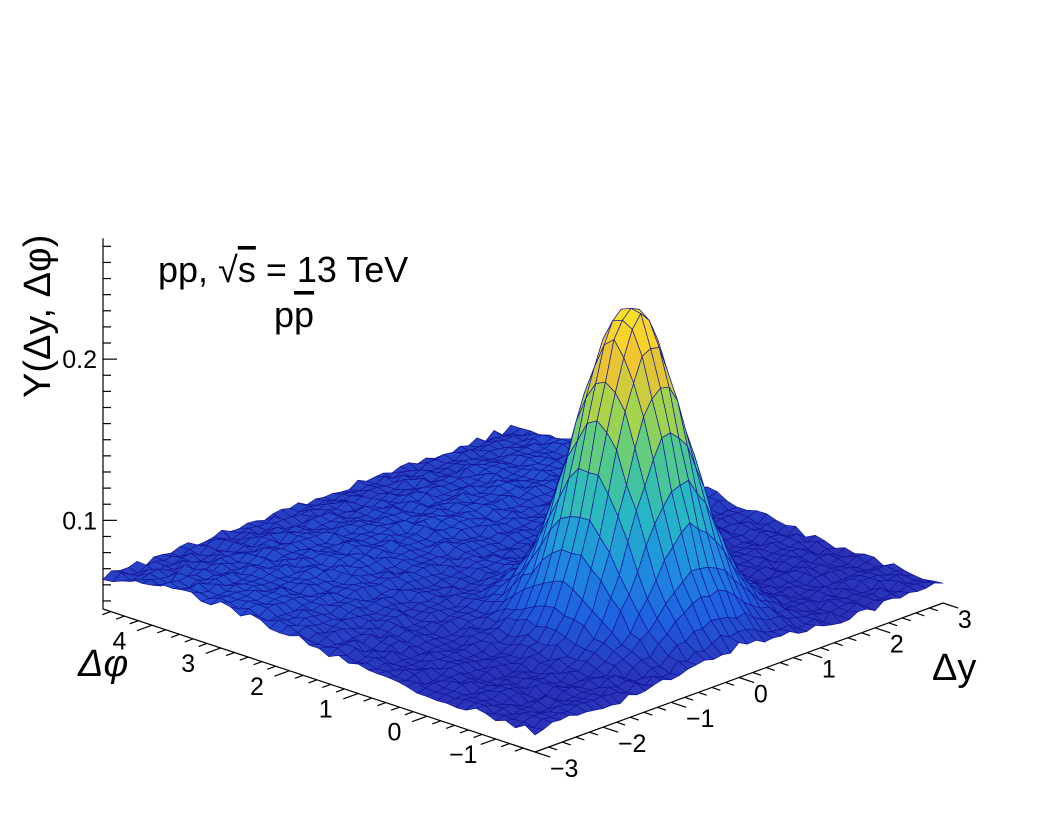 The width and height of the screenshot is (1046, 838). What do you see at coordinates (79, 521) in the screenshot?
I see `z-tick-label: 0.1` at bounding box center [79, 521].